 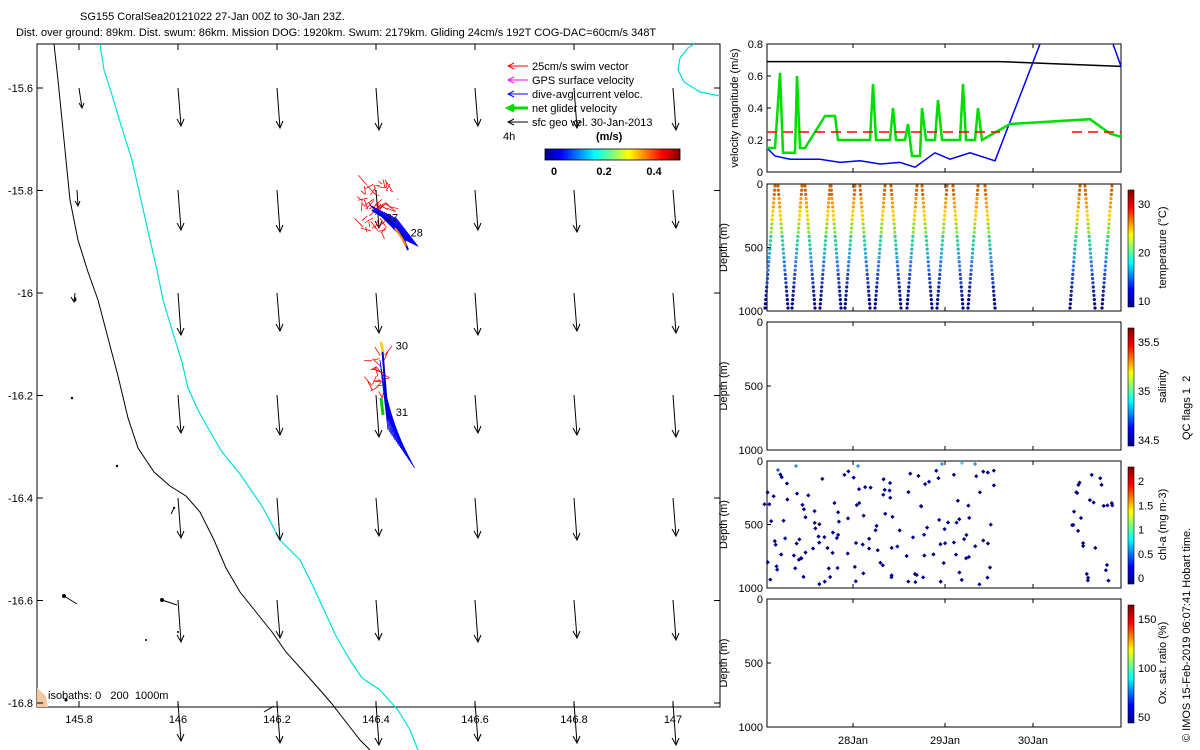 I want to click on x-tick-label: 146.6, so click(x=475, y=720).